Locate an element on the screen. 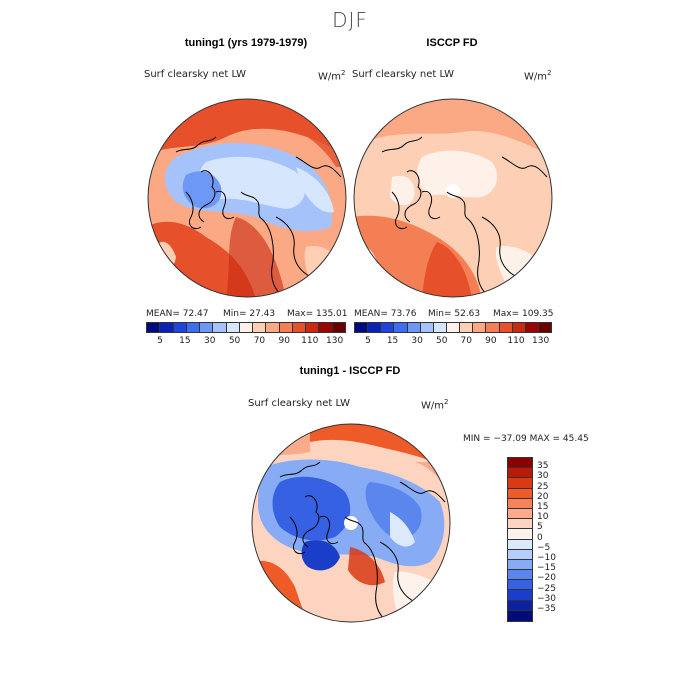  right-polar-map is located at coordinates (453, 198).